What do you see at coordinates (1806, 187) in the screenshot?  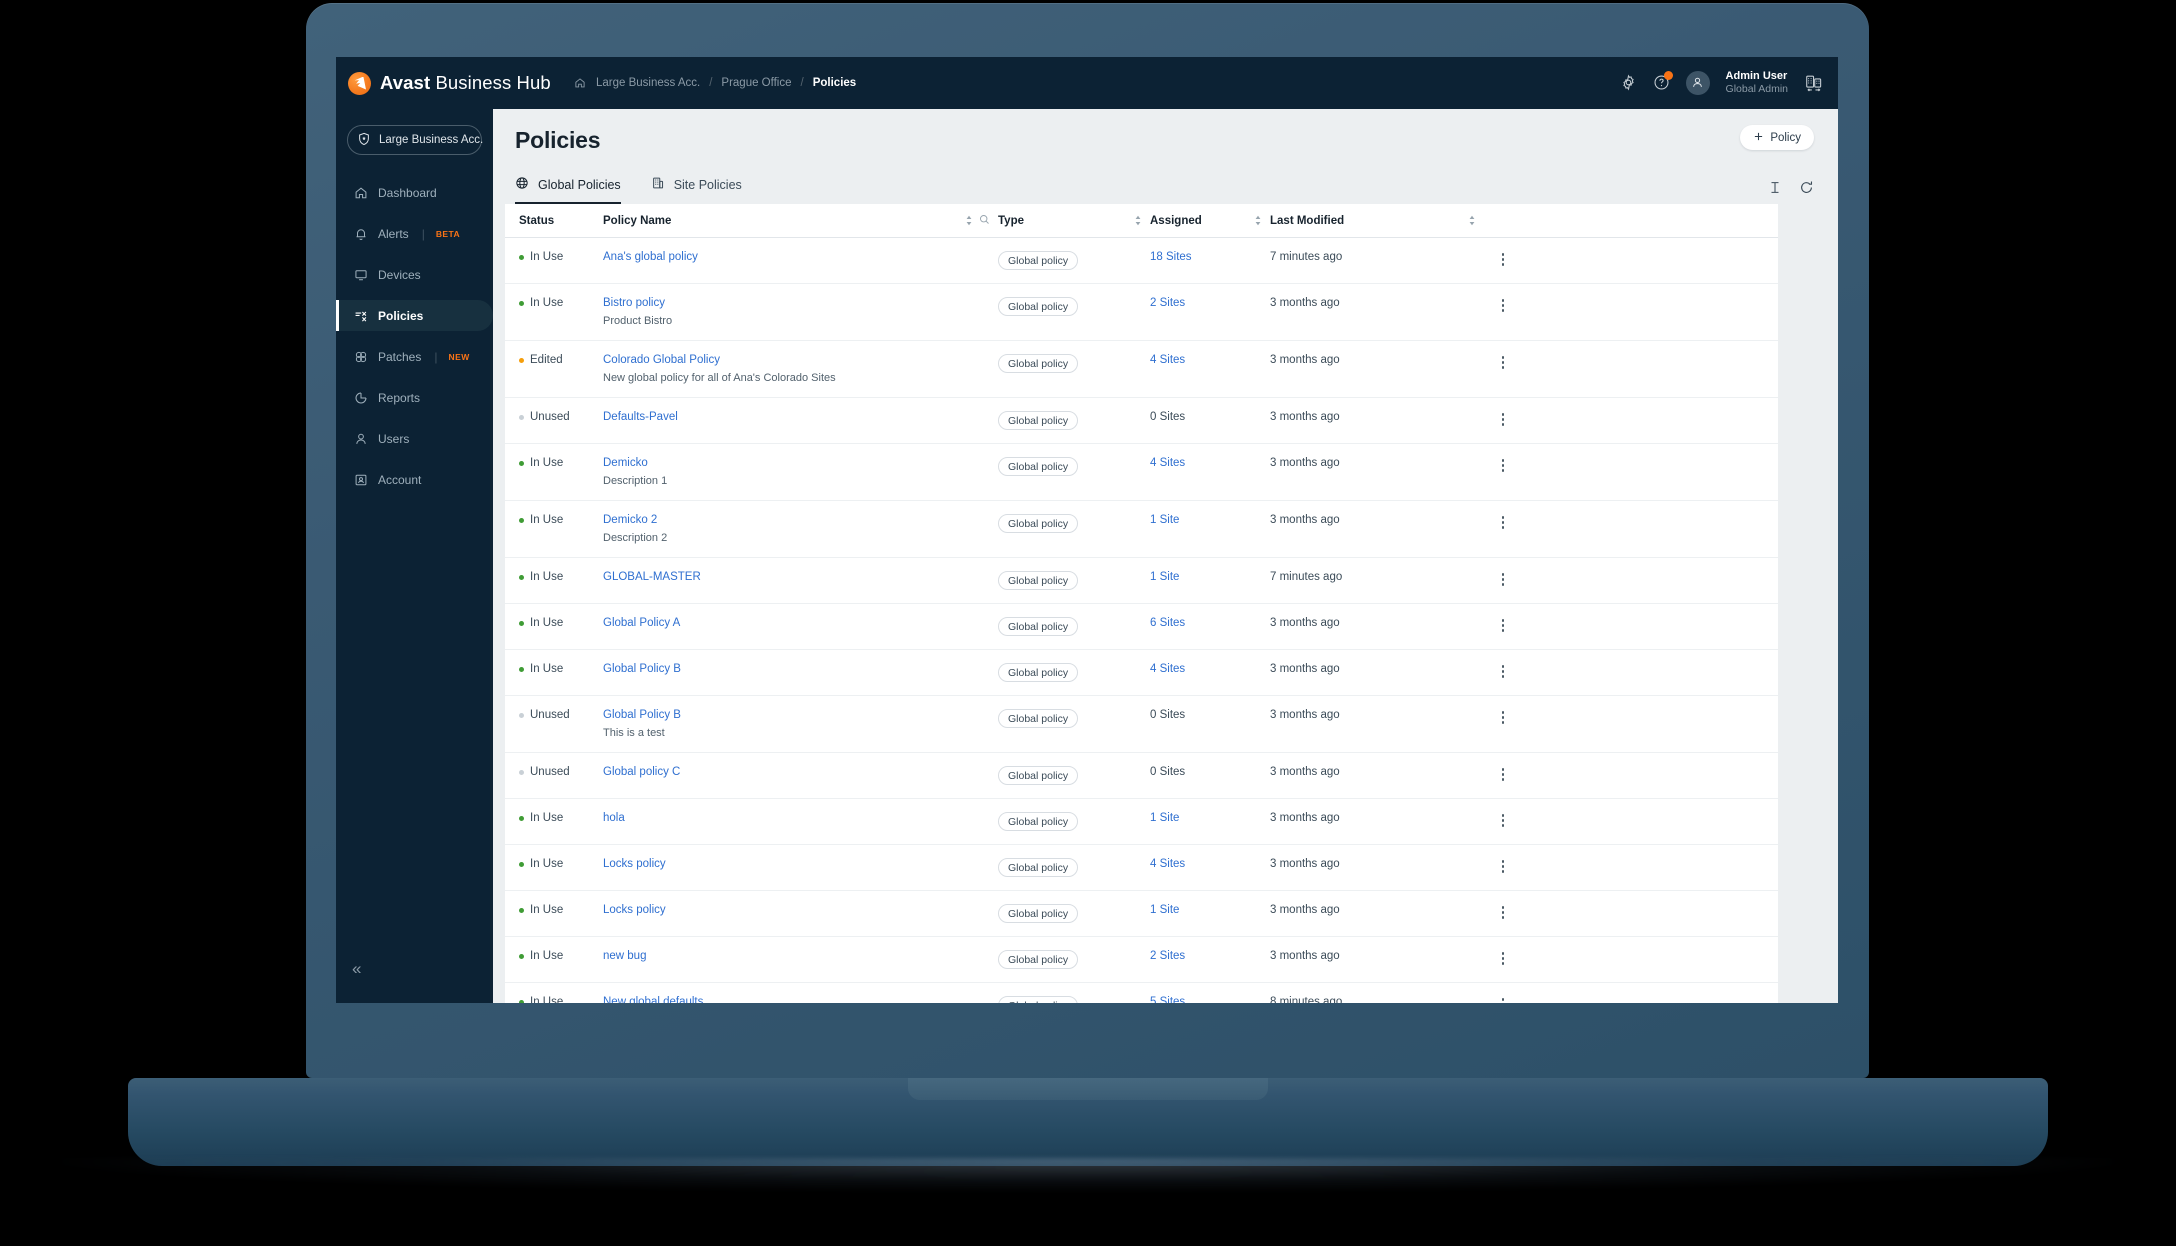 I see `refresh-icon` at bounding box center [1806, 187].